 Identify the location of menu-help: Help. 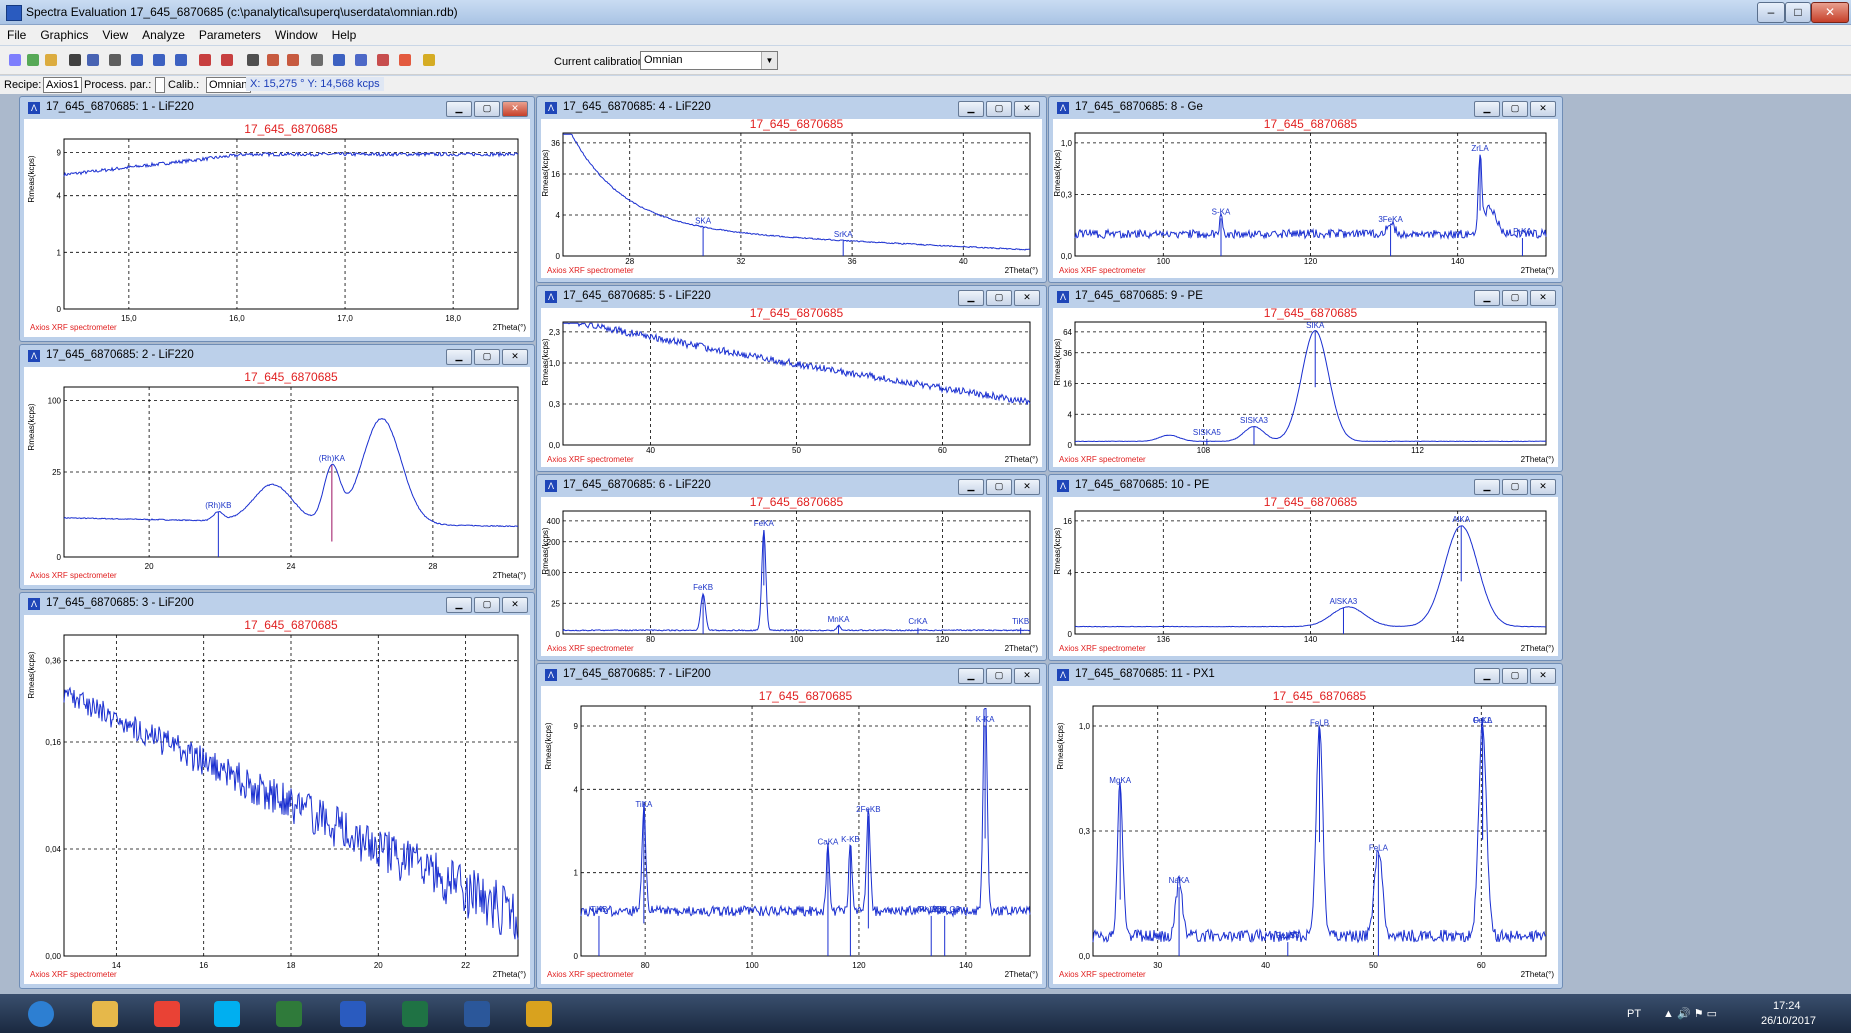
(344, 35).